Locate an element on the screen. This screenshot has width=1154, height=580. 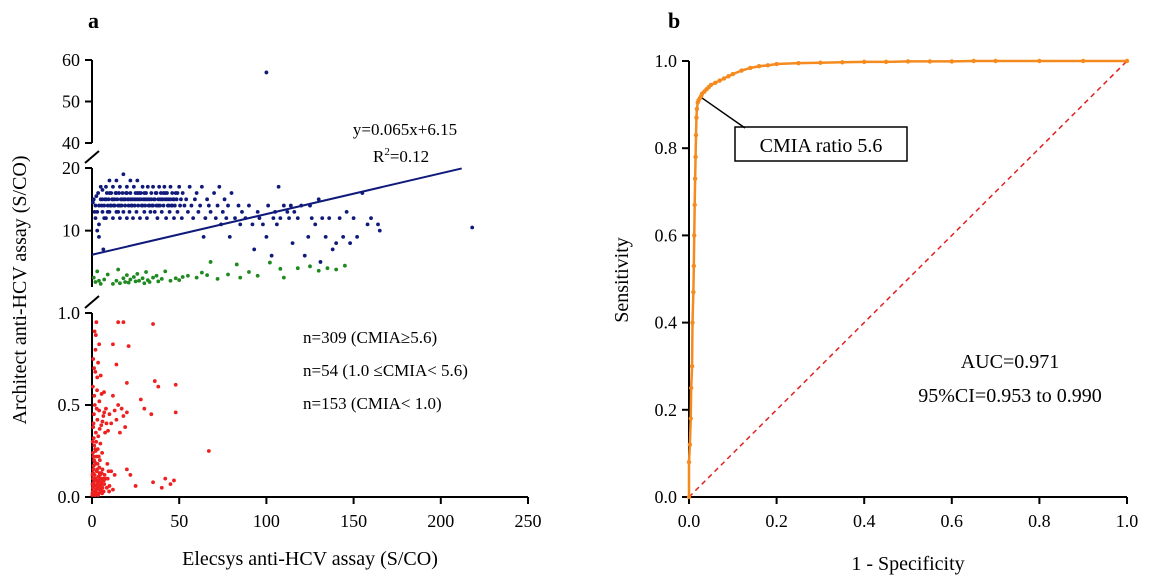
panel-a-x-tick-label: 0 is located at coordinates (92, 521).